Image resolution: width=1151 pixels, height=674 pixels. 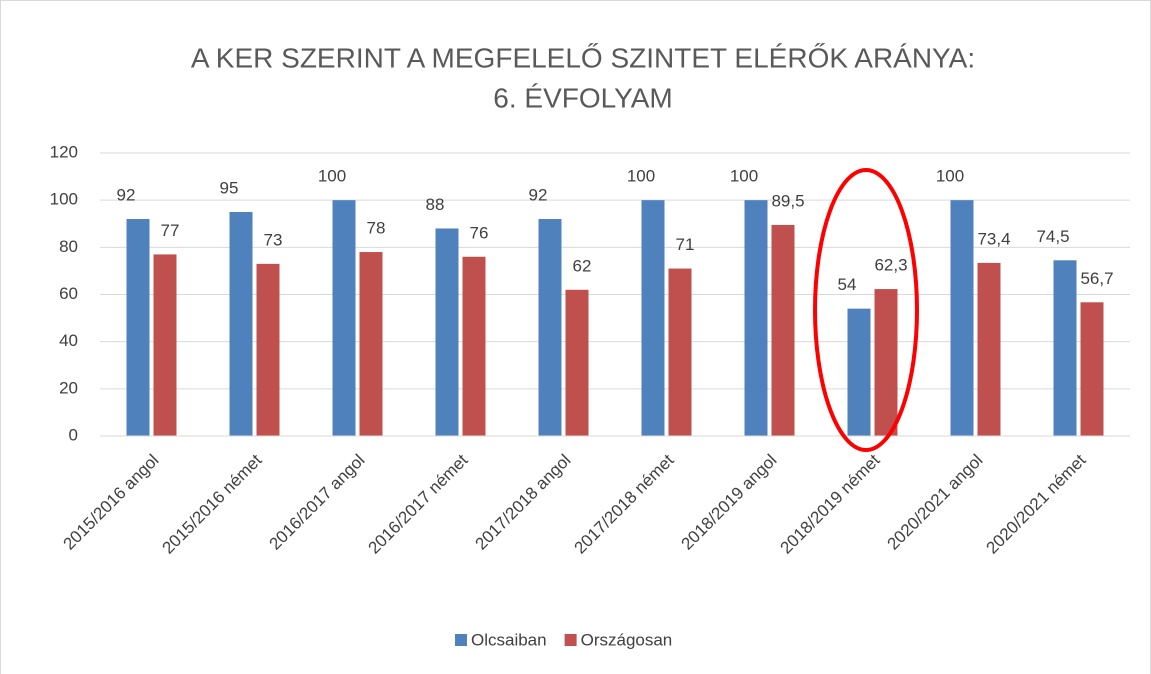 I want to click on value-label: 62,3, so click(x=890, y=265).